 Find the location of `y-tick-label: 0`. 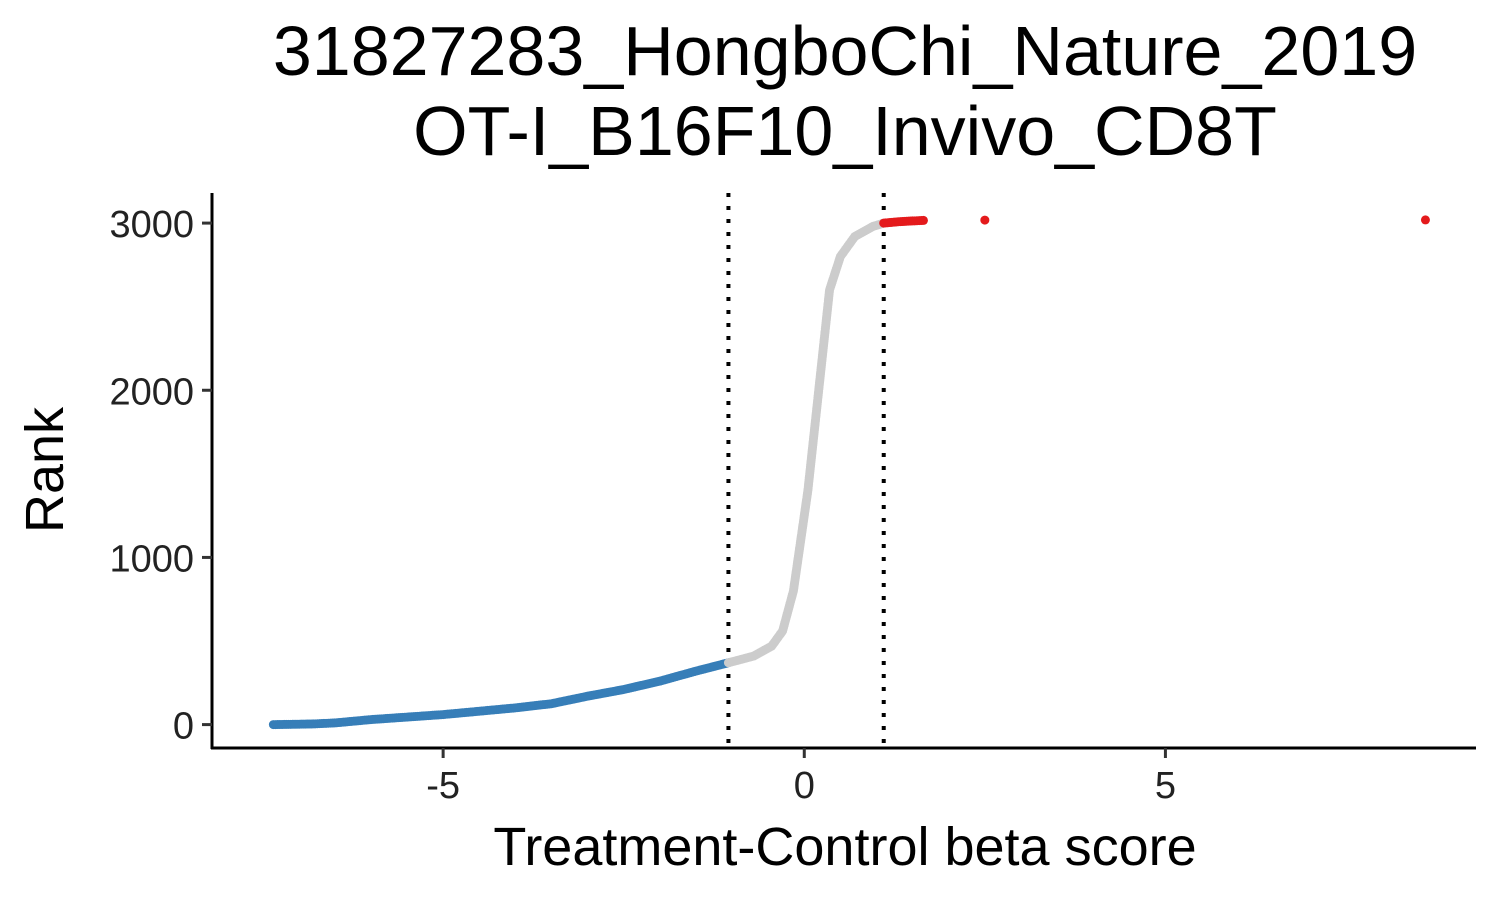

y-tick-label: 0 is located at coordinates (183, 727).